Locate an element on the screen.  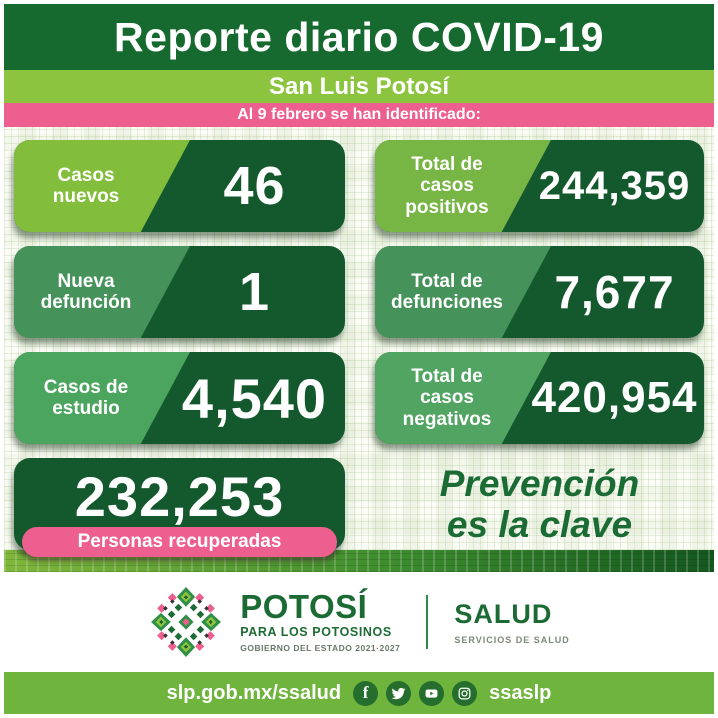
slogan-line-1: Prevención is located at coordinates (539, 483).